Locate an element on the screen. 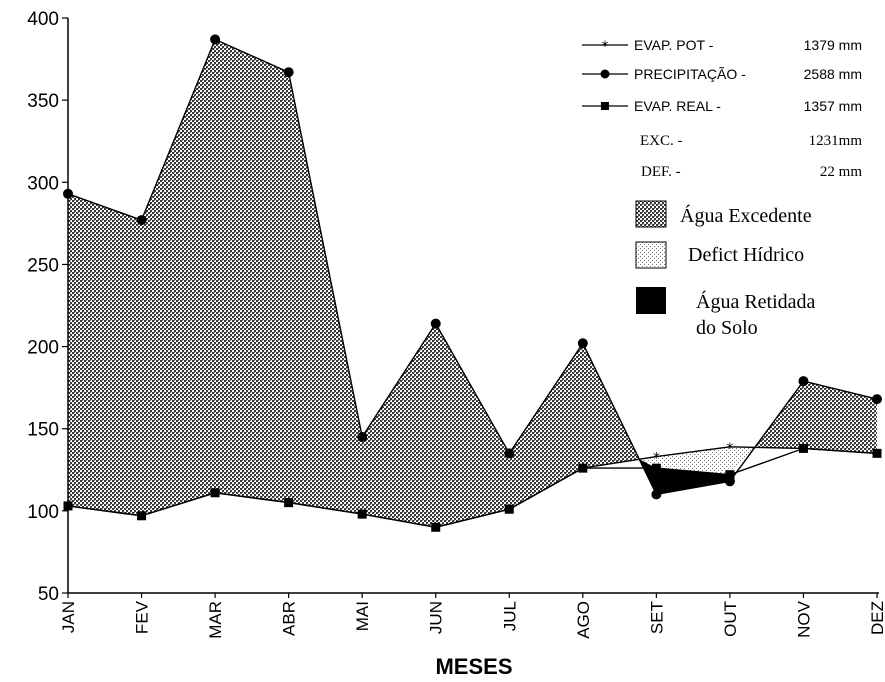 This screenshot has height=682, width=885. summary-def-value: 22 mm is located at coordinates (841, 172).